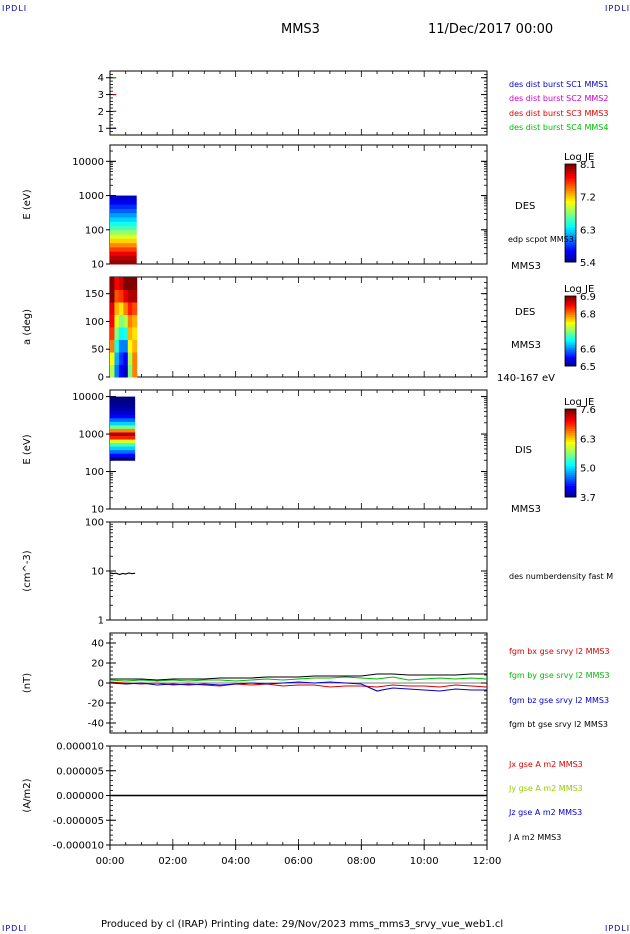  What do you see at coordinates (526, 509) in the screenshot?
I see `dis_energy-side-label: MMS3` at bounding box center [526, 509].